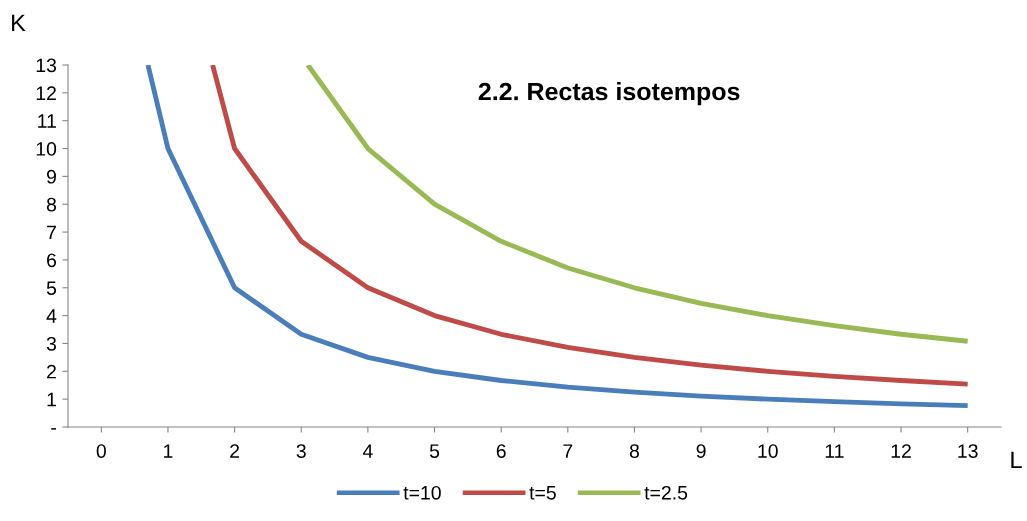 The height and width of the screenshot is (521, 1027). What do you see at coordinates (1016, 460) in the screenshot?
I see `x-axis-title: L` at bounding box center [1016, 460].